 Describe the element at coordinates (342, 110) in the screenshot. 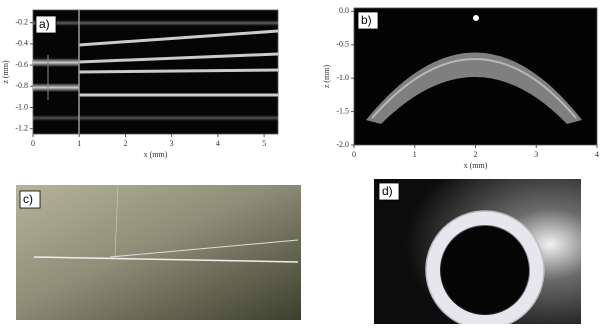

I see `y-tick-label: -1.5` at that location.